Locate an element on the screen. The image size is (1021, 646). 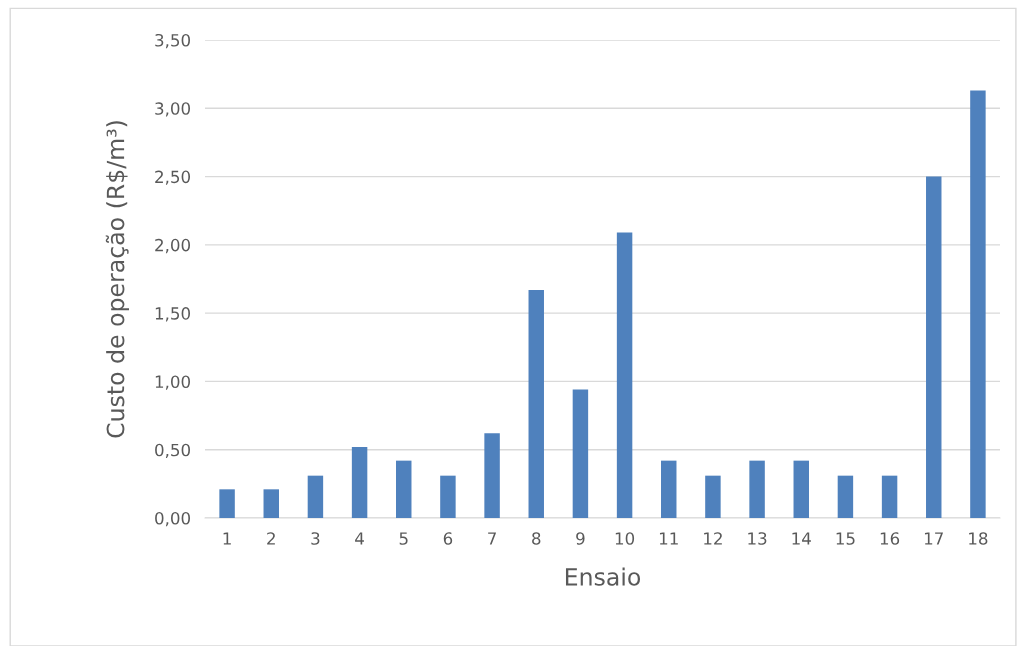
y-tick-label: 0,50 is located at coordinates (172, 450).